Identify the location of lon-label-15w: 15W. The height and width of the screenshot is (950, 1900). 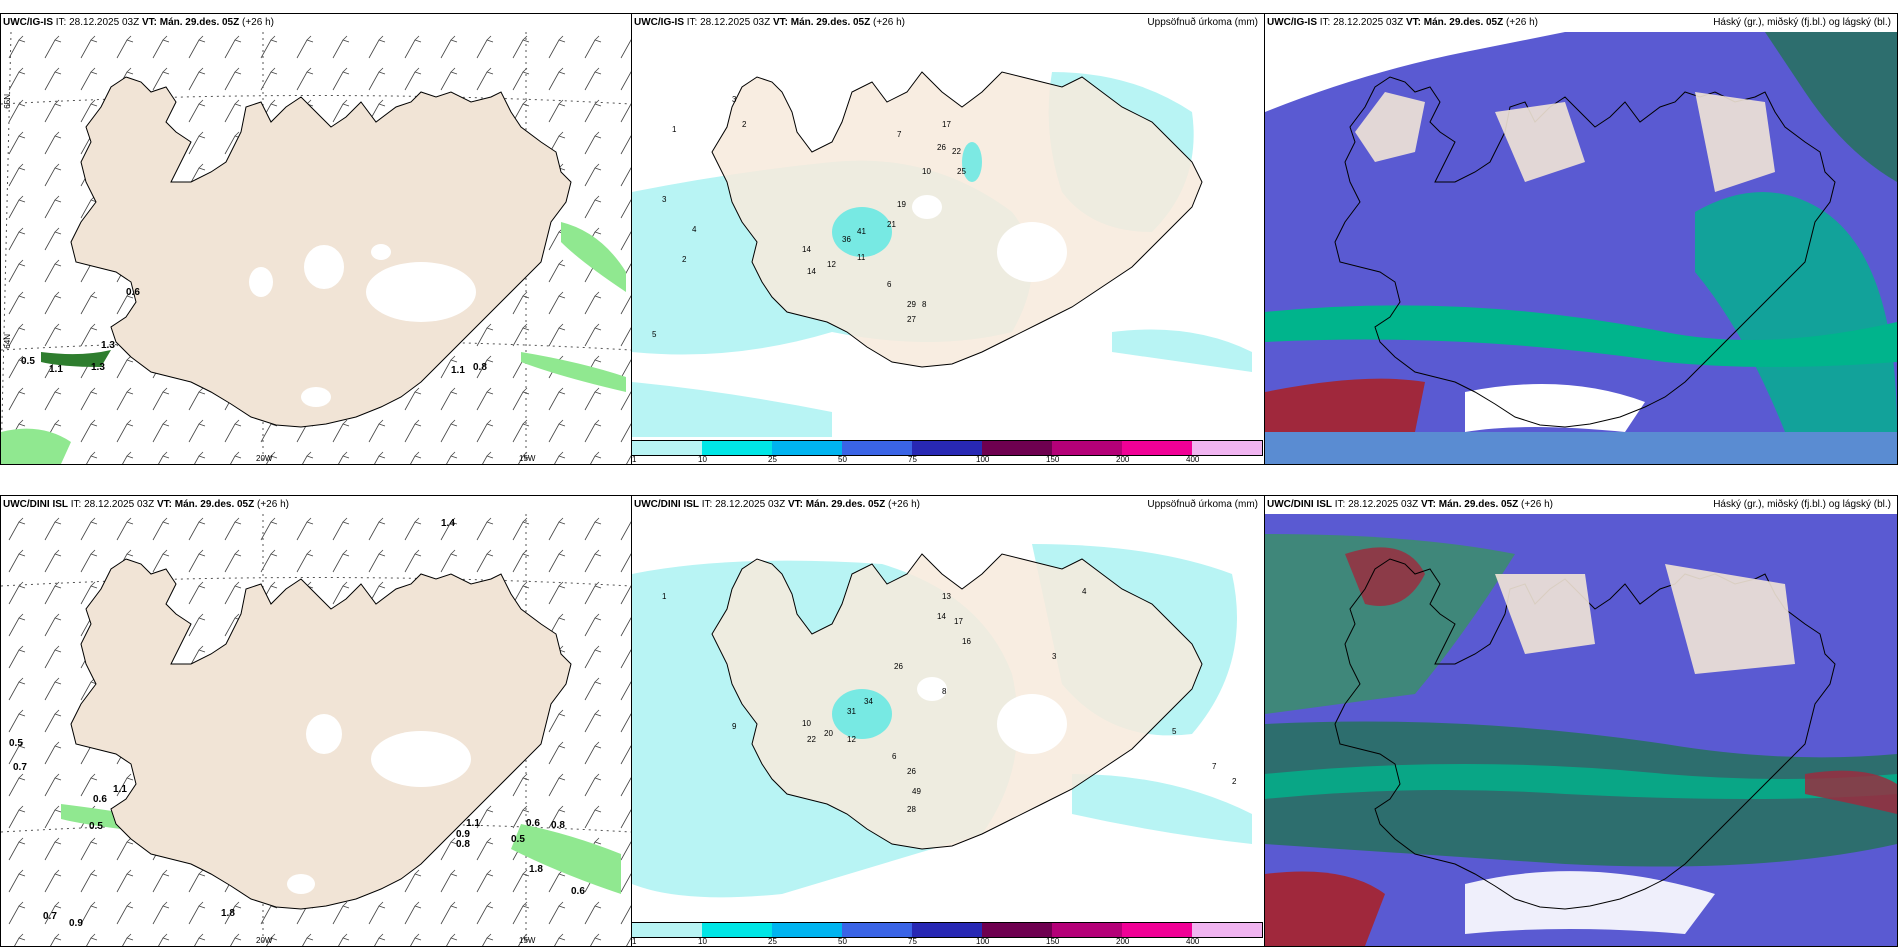
(527, 940).